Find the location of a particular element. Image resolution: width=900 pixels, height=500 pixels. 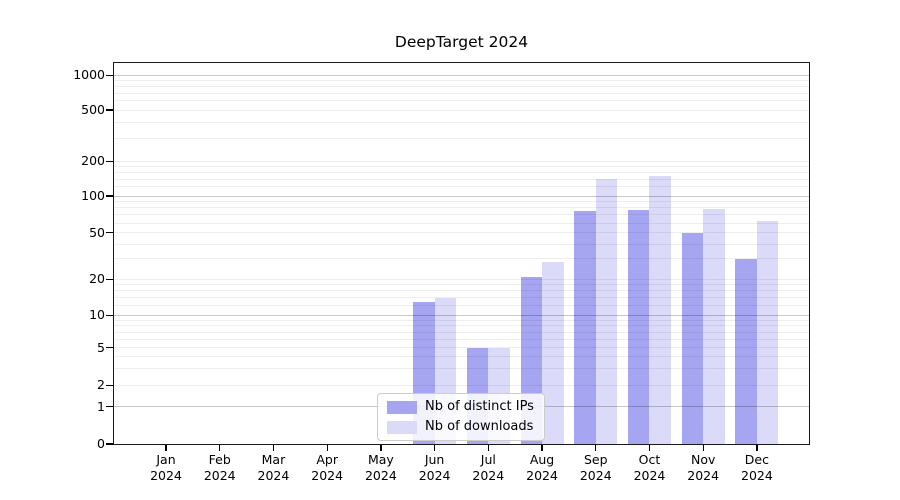

legend-label-downloads: Nb of downloads is located at coordinates (479, 426).